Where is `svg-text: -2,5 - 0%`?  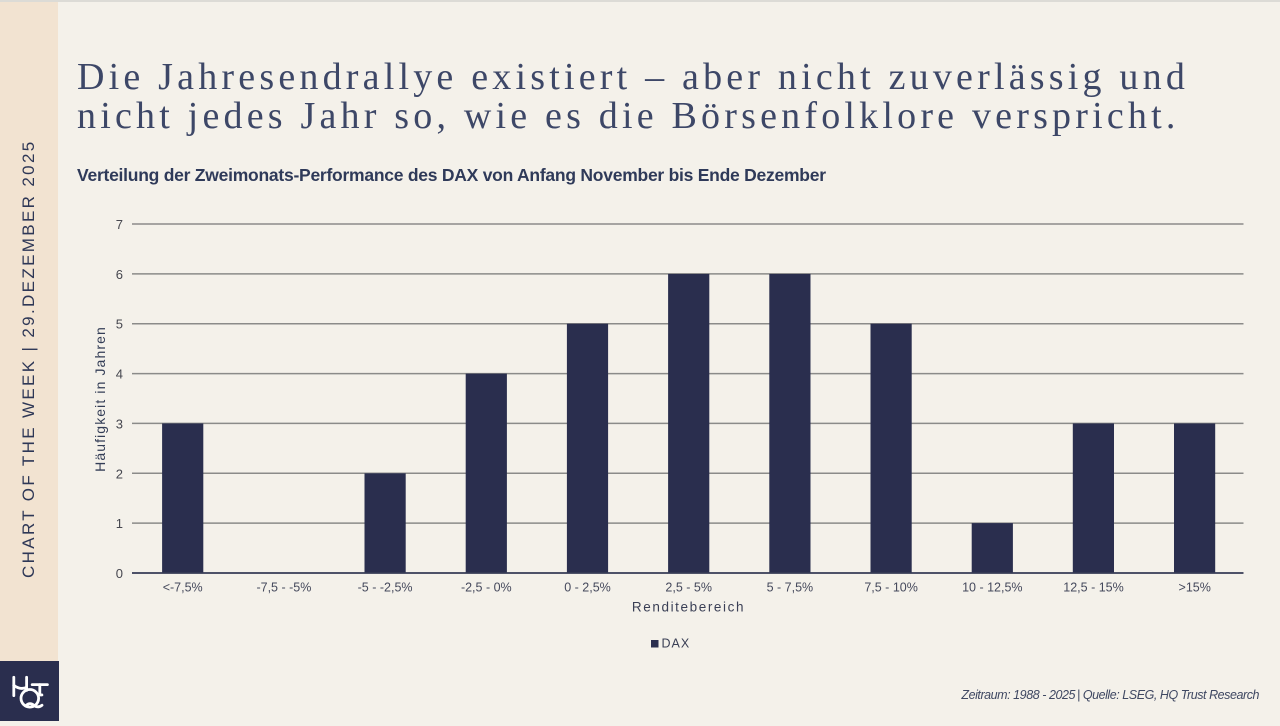 svg-text: -2,5 - 0% is located at coordinates (486, 588).